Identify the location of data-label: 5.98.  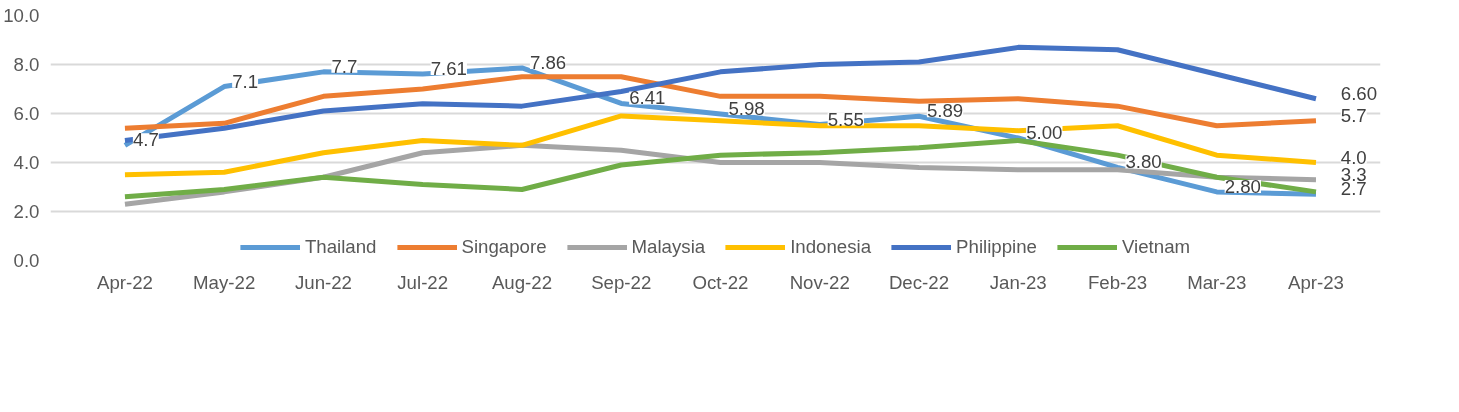
(746, 108).